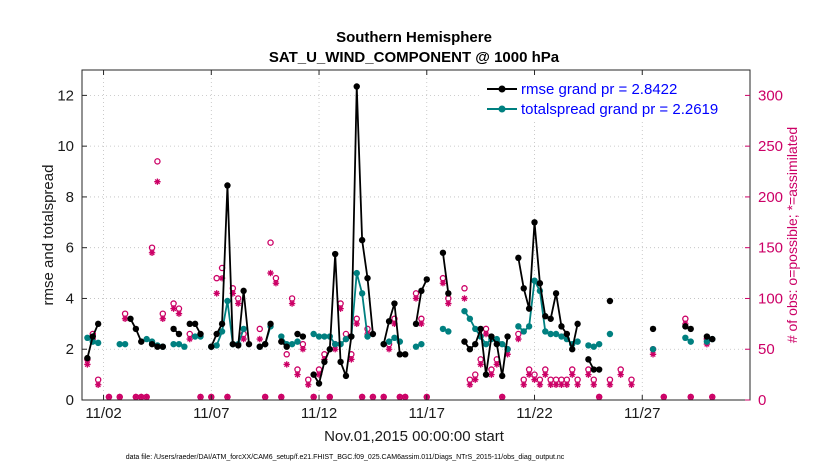  Describe the element at coordinates (211, 413) in the screenshot. I see `x-tick-label: 11/07` at that location.